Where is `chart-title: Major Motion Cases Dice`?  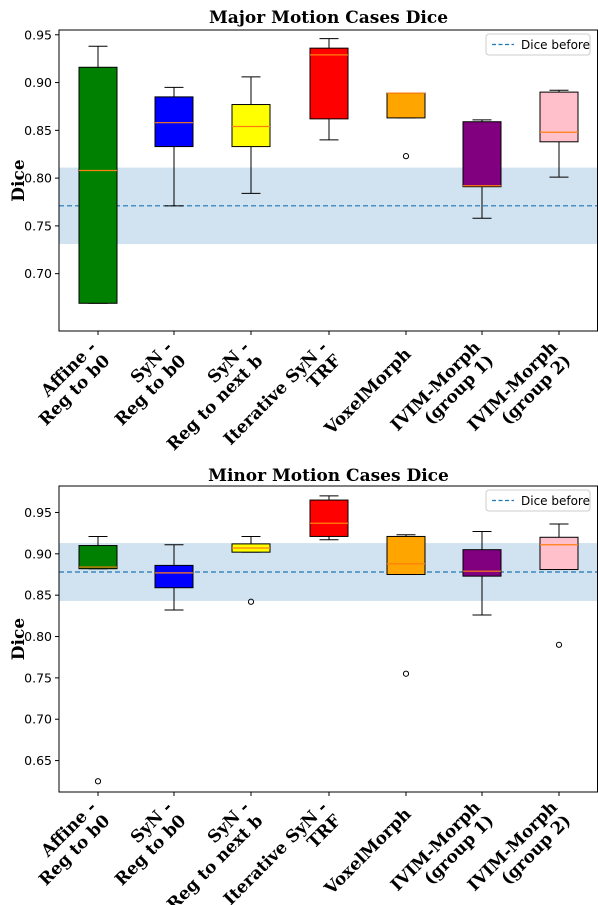 chart-title: Major Motion Cases Dice is located at coordinates (328, 18).